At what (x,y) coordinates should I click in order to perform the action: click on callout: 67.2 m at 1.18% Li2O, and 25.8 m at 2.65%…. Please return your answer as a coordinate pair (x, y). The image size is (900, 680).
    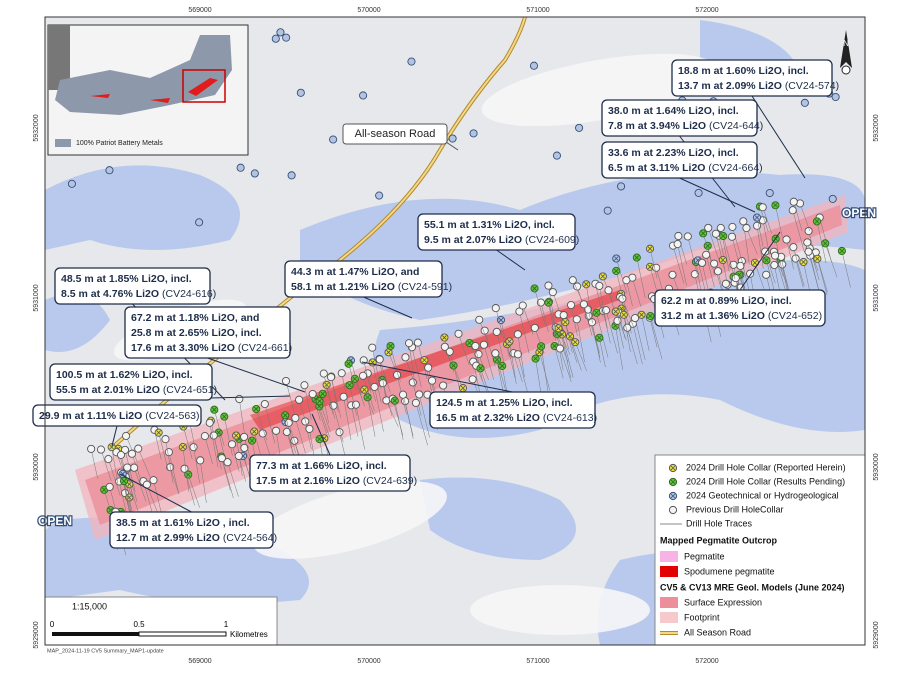
    Looking at the image, I should click on (215, 349).